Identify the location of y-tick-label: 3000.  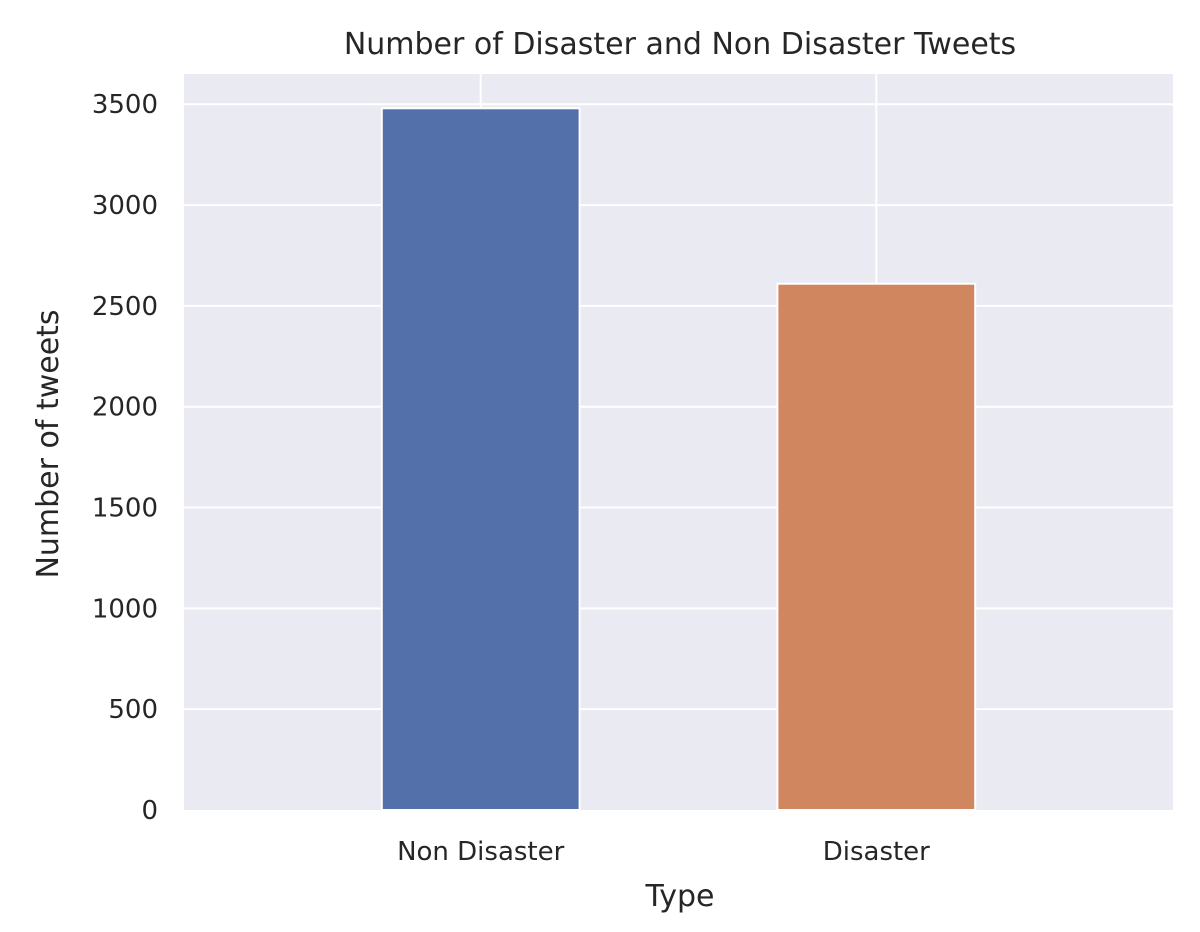
(125, 206).